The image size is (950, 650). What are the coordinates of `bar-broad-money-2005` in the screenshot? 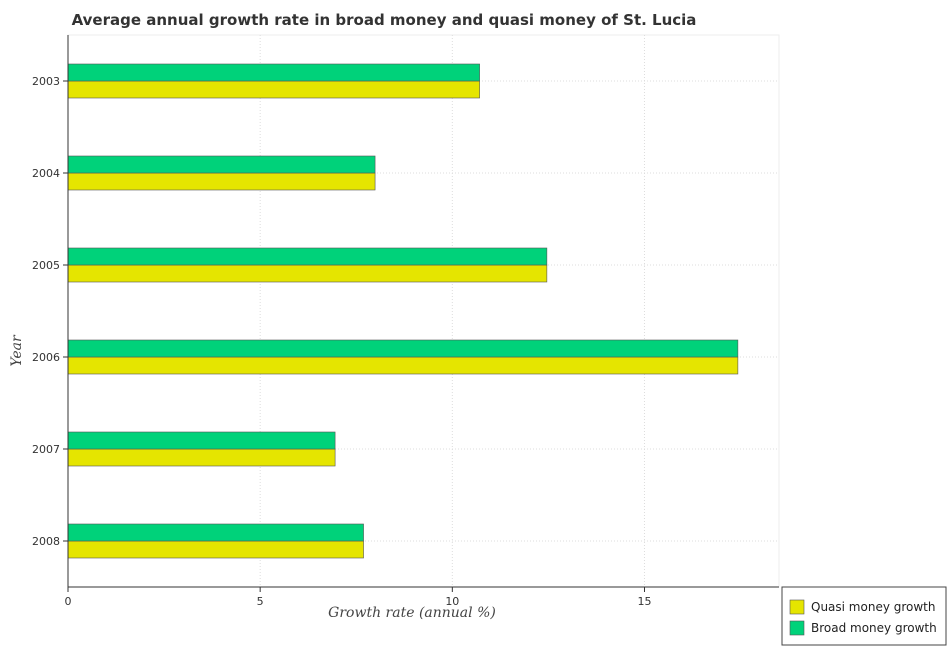 It's located at (307, 256).